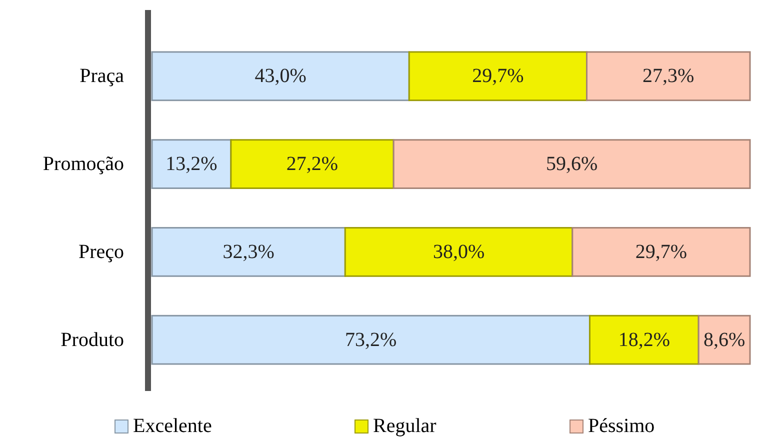 This screenshot has width=758, height=446. I want to click on data-label: 27,2%, so click(312, 164).